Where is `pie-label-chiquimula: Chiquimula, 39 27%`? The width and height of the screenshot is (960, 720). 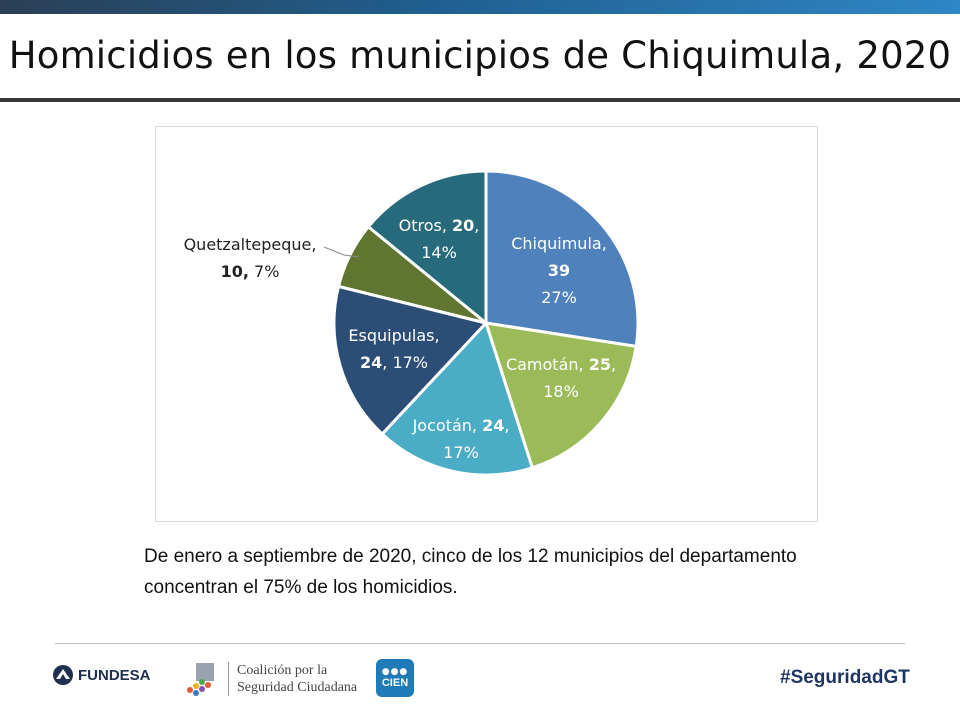
pie-label-chiquimula: Chiquimula, 39 27% is located at coordinates (559, 270).